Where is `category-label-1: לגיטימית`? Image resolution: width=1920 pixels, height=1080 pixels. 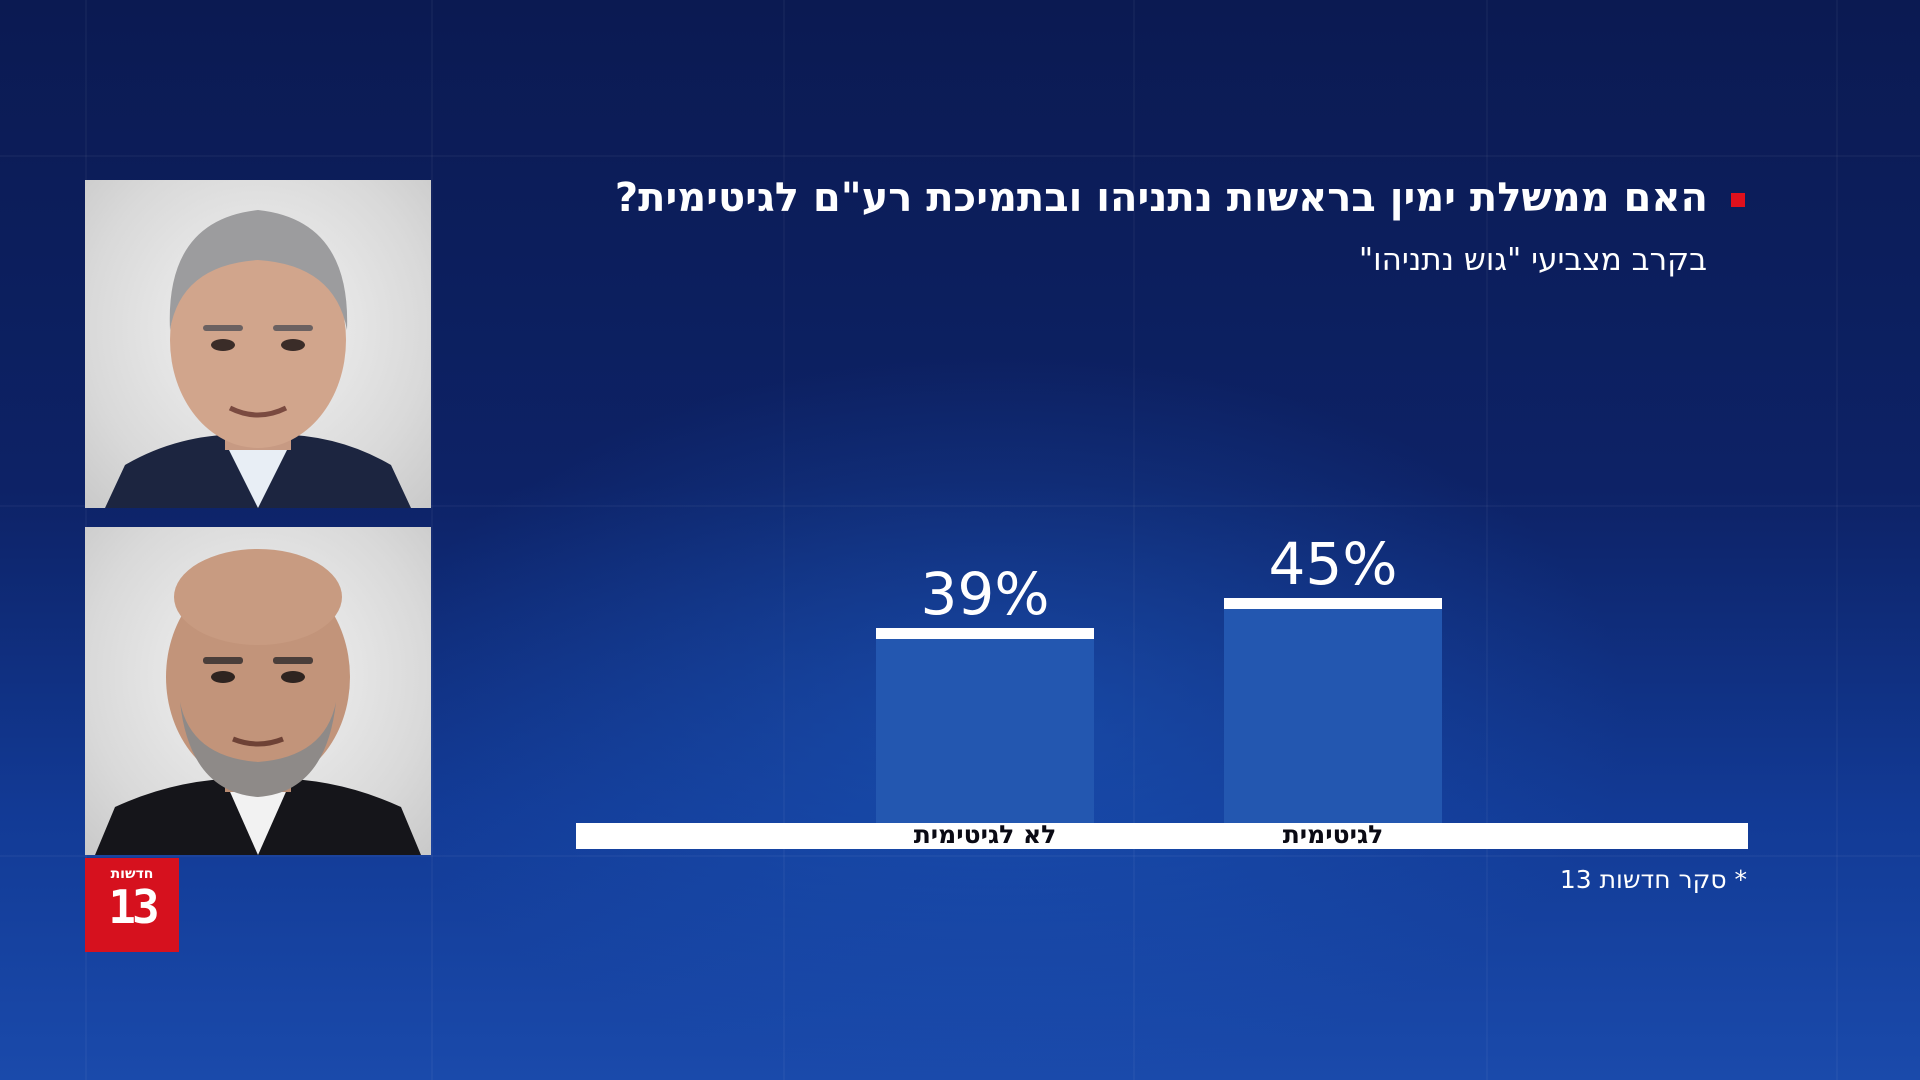
category-label-1: לגיטימית is located at coordinates (1333, 834).